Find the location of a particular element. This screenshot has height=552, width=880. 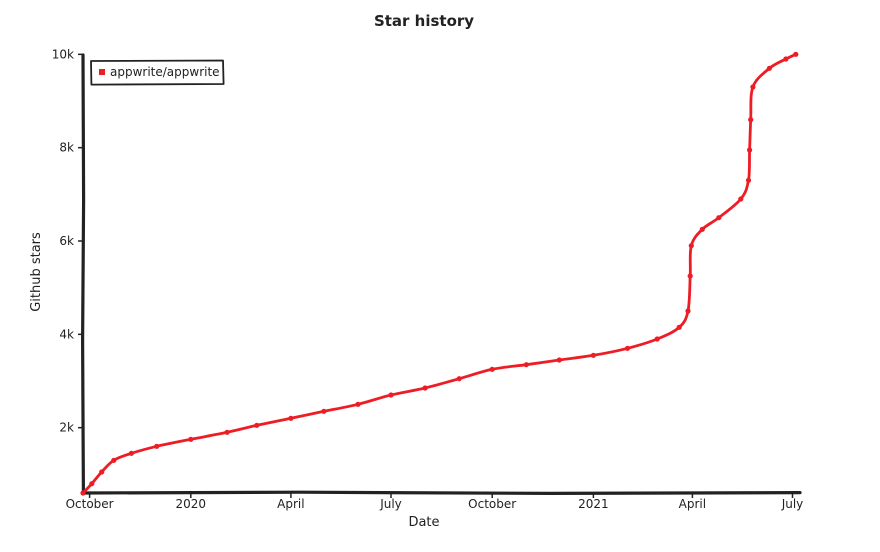

chart-title: Star history is located at coordinates (424, 21).